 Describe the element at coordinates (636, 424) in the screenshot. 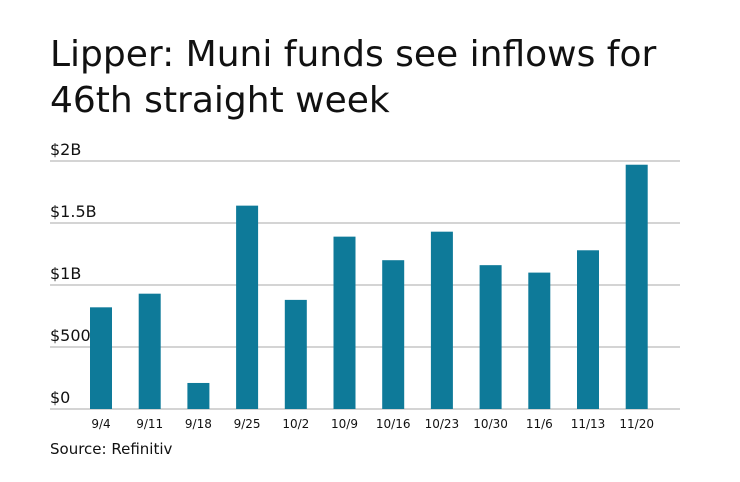

I see `x-tick-label: 11/20` at that location.